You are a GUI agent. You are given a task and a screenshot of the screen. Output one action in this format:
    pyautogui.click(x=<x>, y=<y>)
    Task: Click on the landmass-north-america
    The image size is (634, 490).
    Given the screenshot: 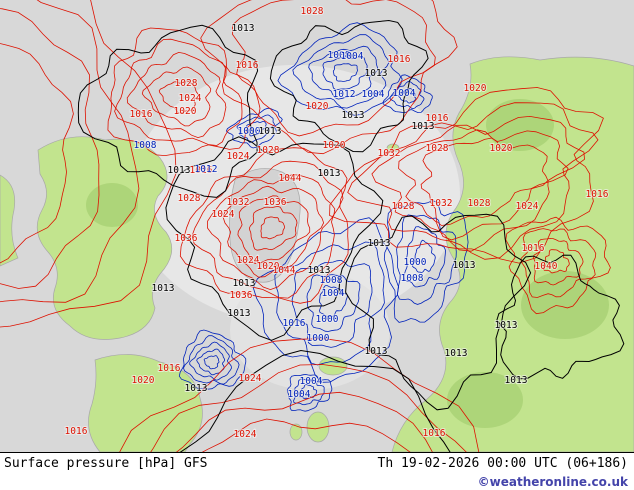 What is the action you would take?
    pyautogui.click(x=104, y=238)
    